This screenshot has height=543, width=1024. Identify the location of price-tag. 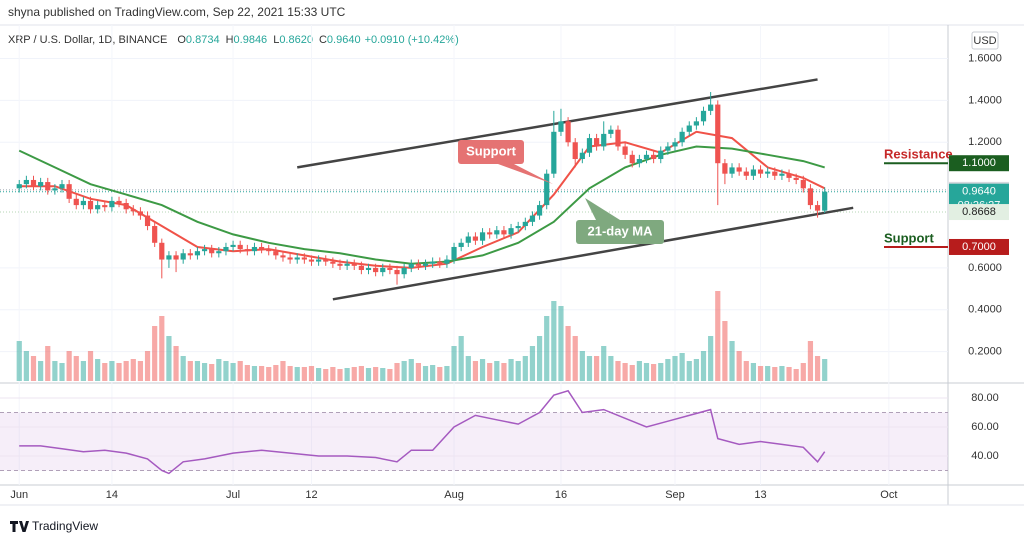
(979, 212).